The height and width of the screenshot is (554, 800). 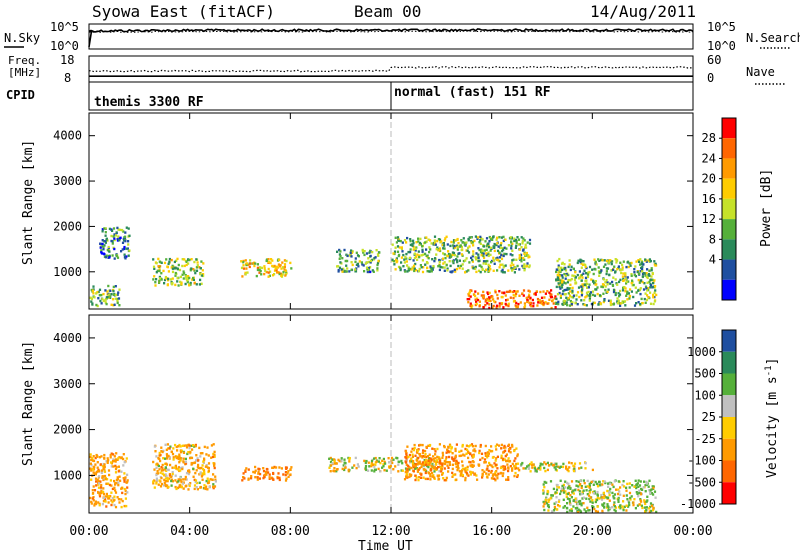 I want to click on noise-right-label: N.Search, so click(x=773, y=38).